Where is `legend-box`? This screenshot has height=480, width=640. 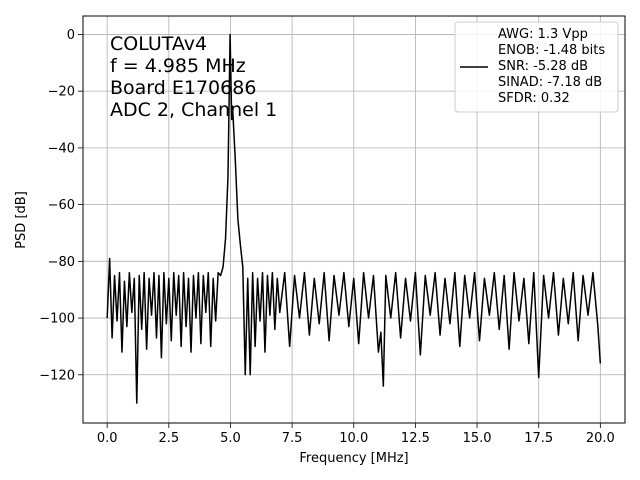 legend-box is located at coordinates (536, 67).